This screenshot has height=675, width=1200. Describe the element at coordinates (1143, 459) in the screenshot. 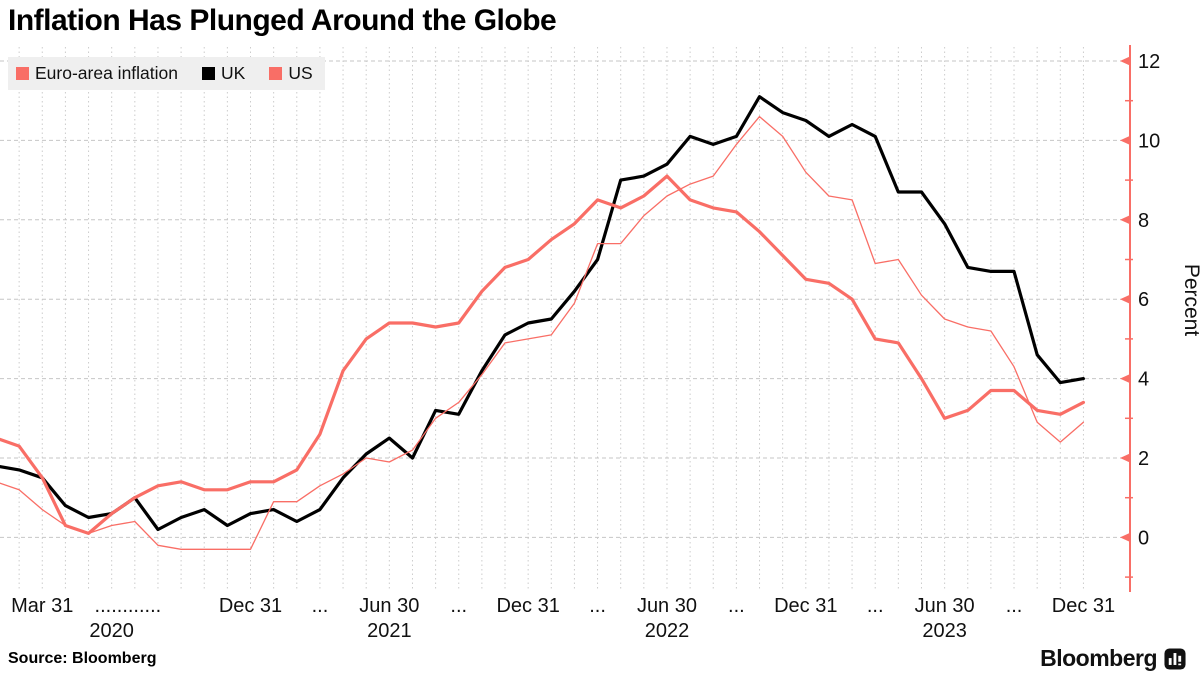

I see `y-tick-label: 2` at that location.